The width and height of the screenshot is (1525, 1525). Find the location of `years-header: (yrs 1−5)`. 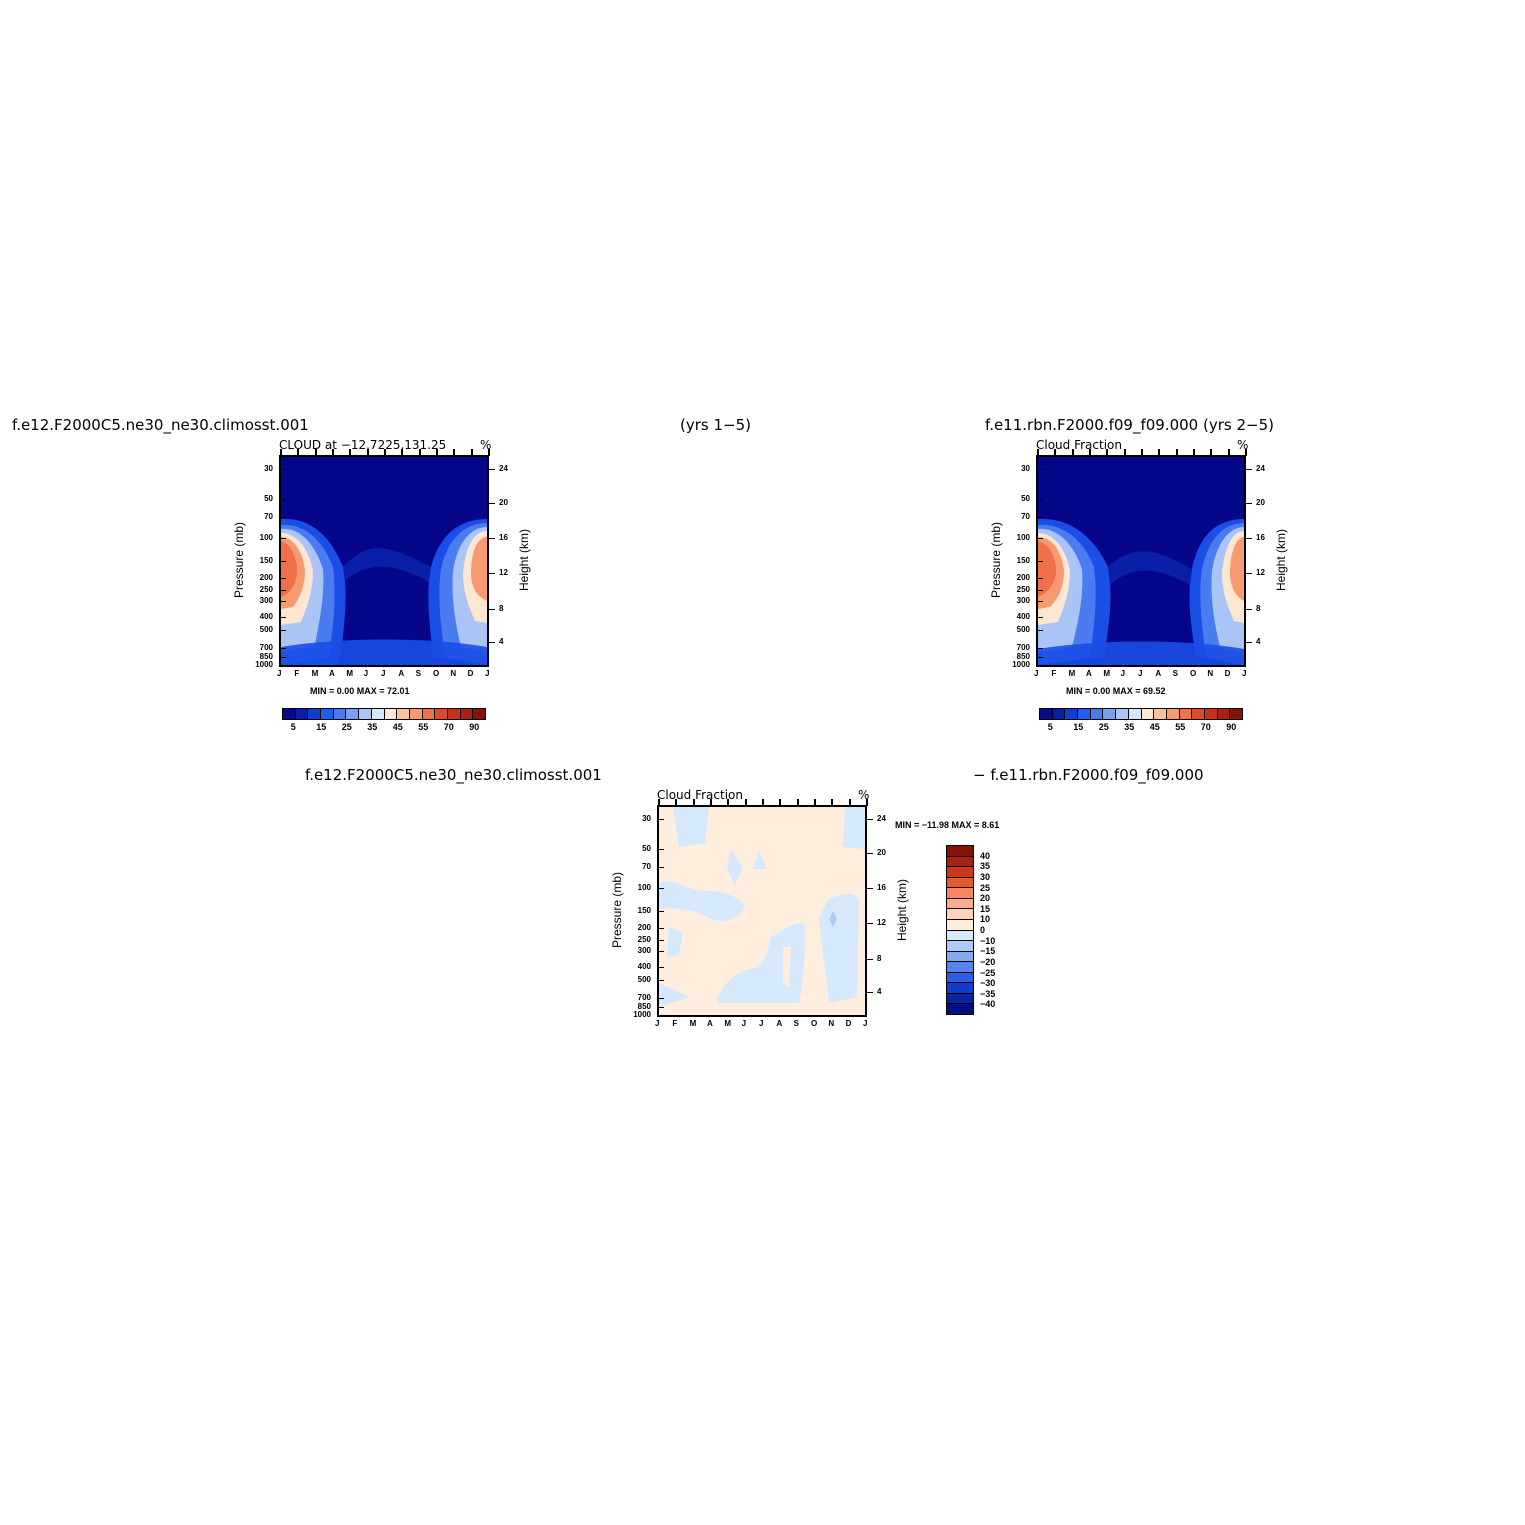

years-header: (yrs 1−5) is located at coordinates (715, 425).